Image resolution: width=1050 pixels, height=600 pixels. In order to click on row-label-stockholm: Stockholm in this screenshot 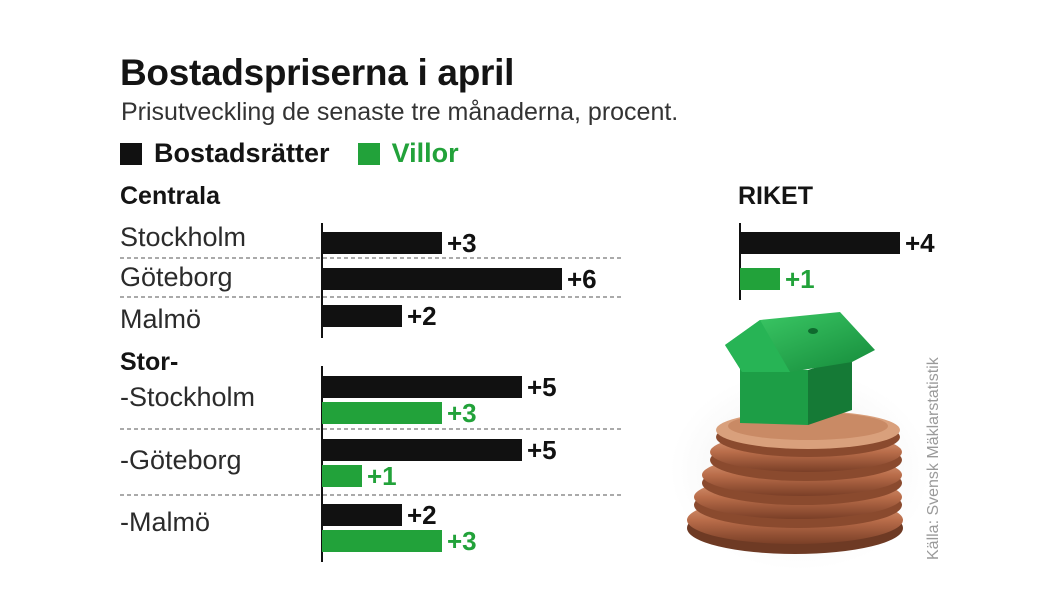, I will do `click(183, 237)`.